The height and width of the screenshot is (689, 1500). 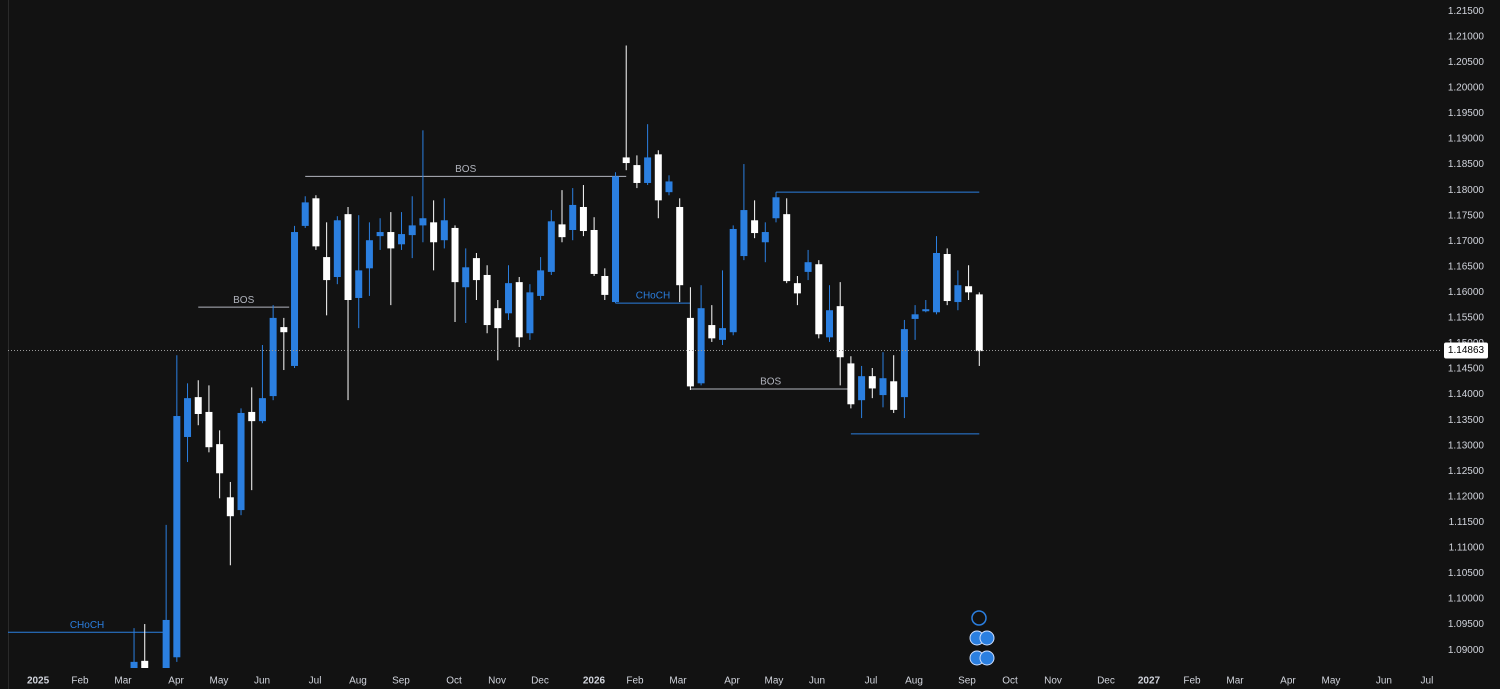 What do you see at coordinates (1466, 36) in the screenshot?
I see `y-tick-label: 1.21000` at bounding box center [1466, 36].